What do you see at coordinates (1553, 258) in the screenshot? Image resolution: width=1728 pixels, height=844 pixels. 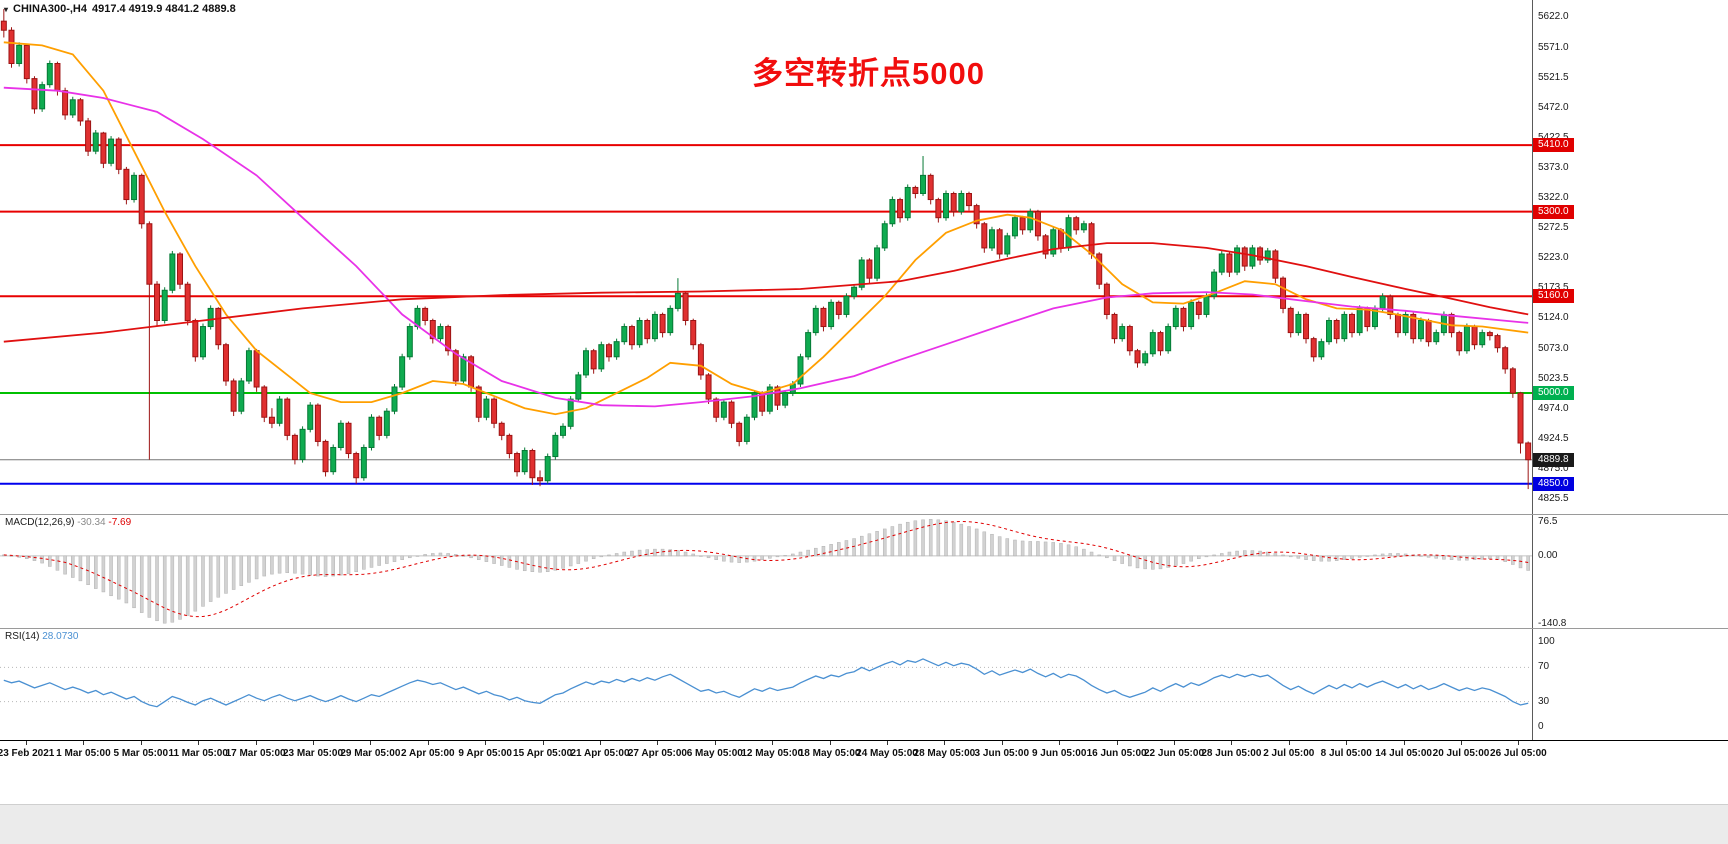 I see `price-tick-label: 5223.0` at bounding box center [1553, 258].